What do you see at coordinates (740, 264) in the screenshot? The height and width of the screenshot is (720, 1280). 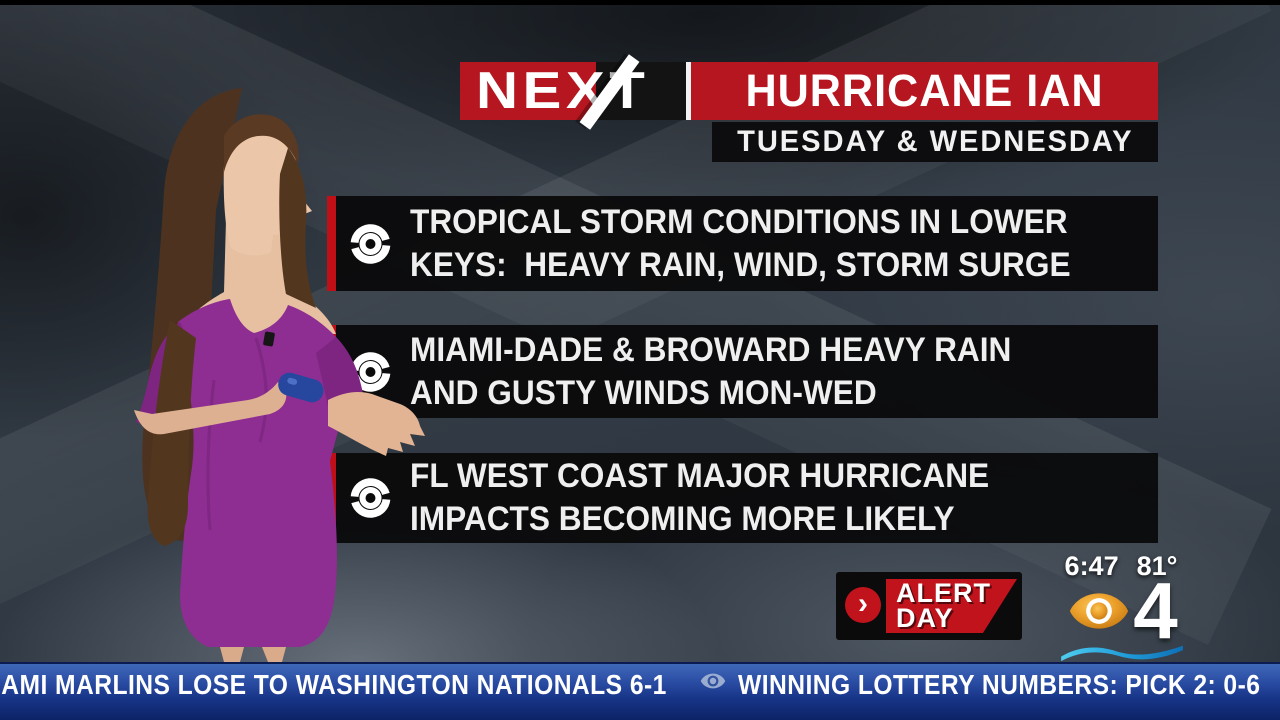 I see `bullet-text-line: KEYS: HEAVY RAIN, WIND, STORM SURGE` at bounding box center [740, 264].